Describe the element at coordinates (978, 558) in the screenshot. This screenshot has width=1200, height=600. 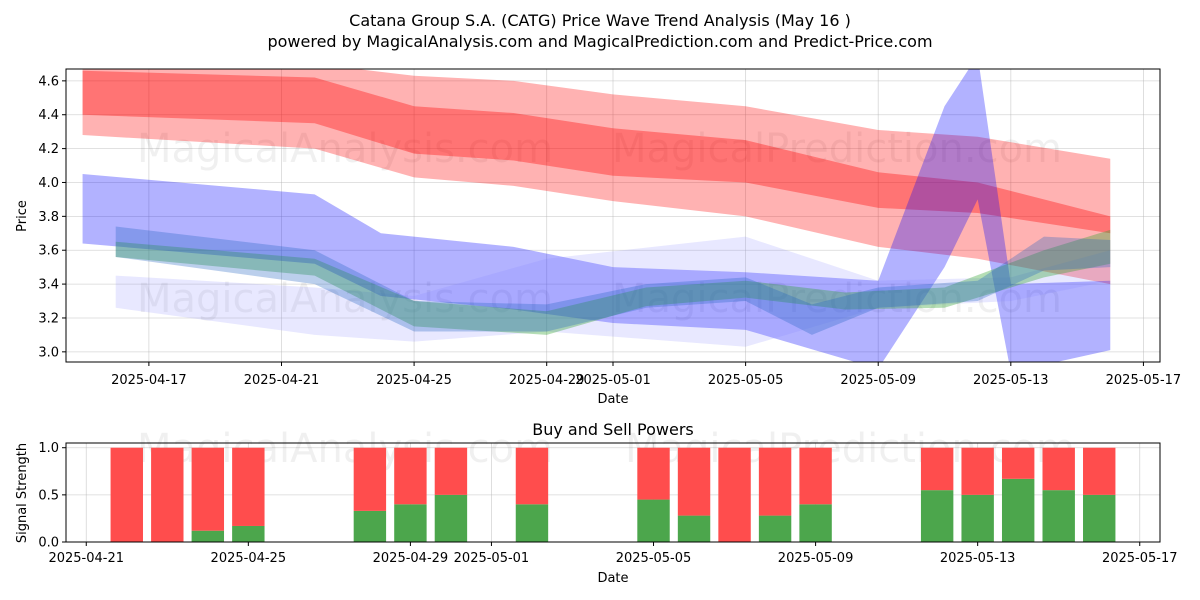
I see `signal-x-tick-label: 2025-05-13` at that location.